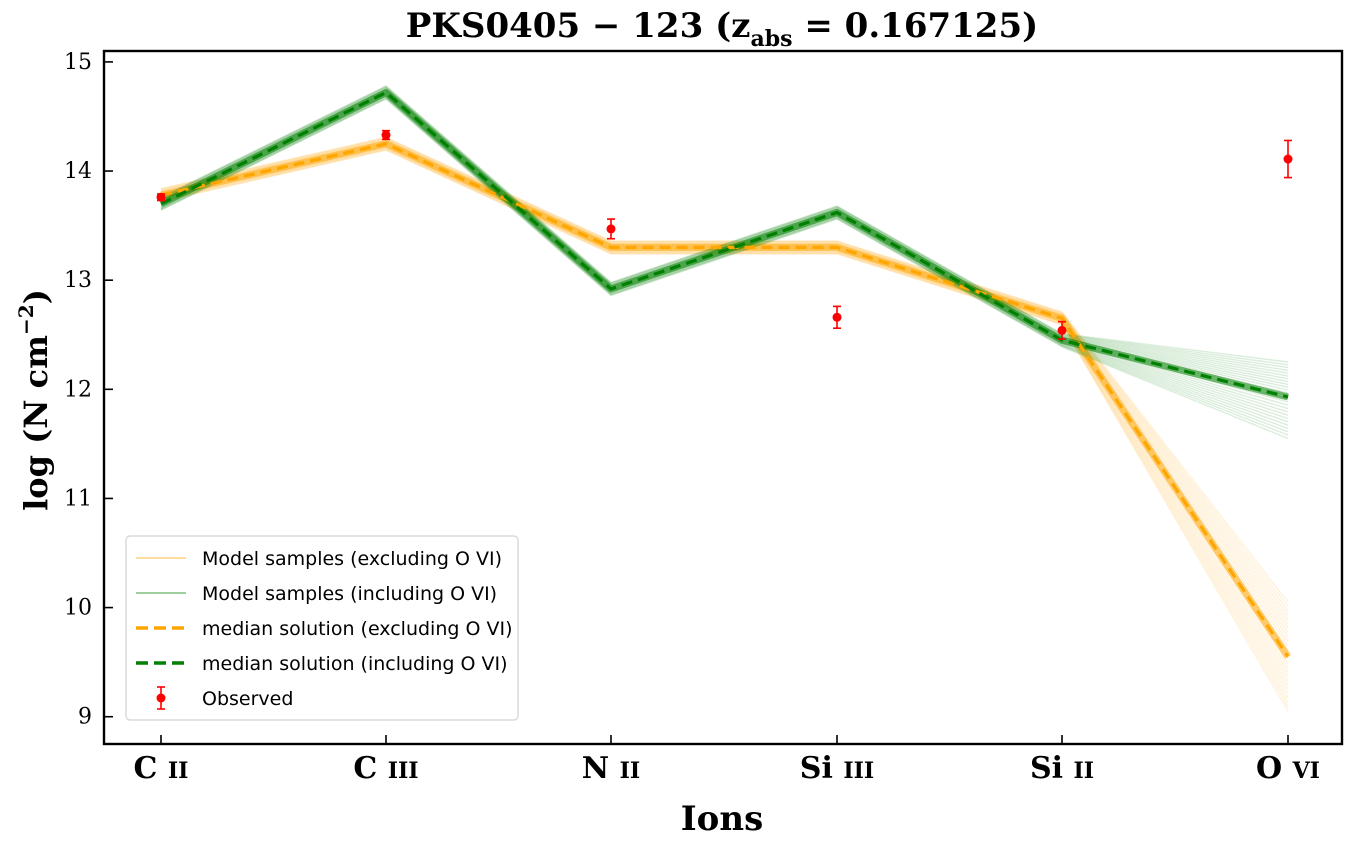 This screenshot has width=1354, height=845. I want to click on x-tick-label: O VI, so click(1288, 768).